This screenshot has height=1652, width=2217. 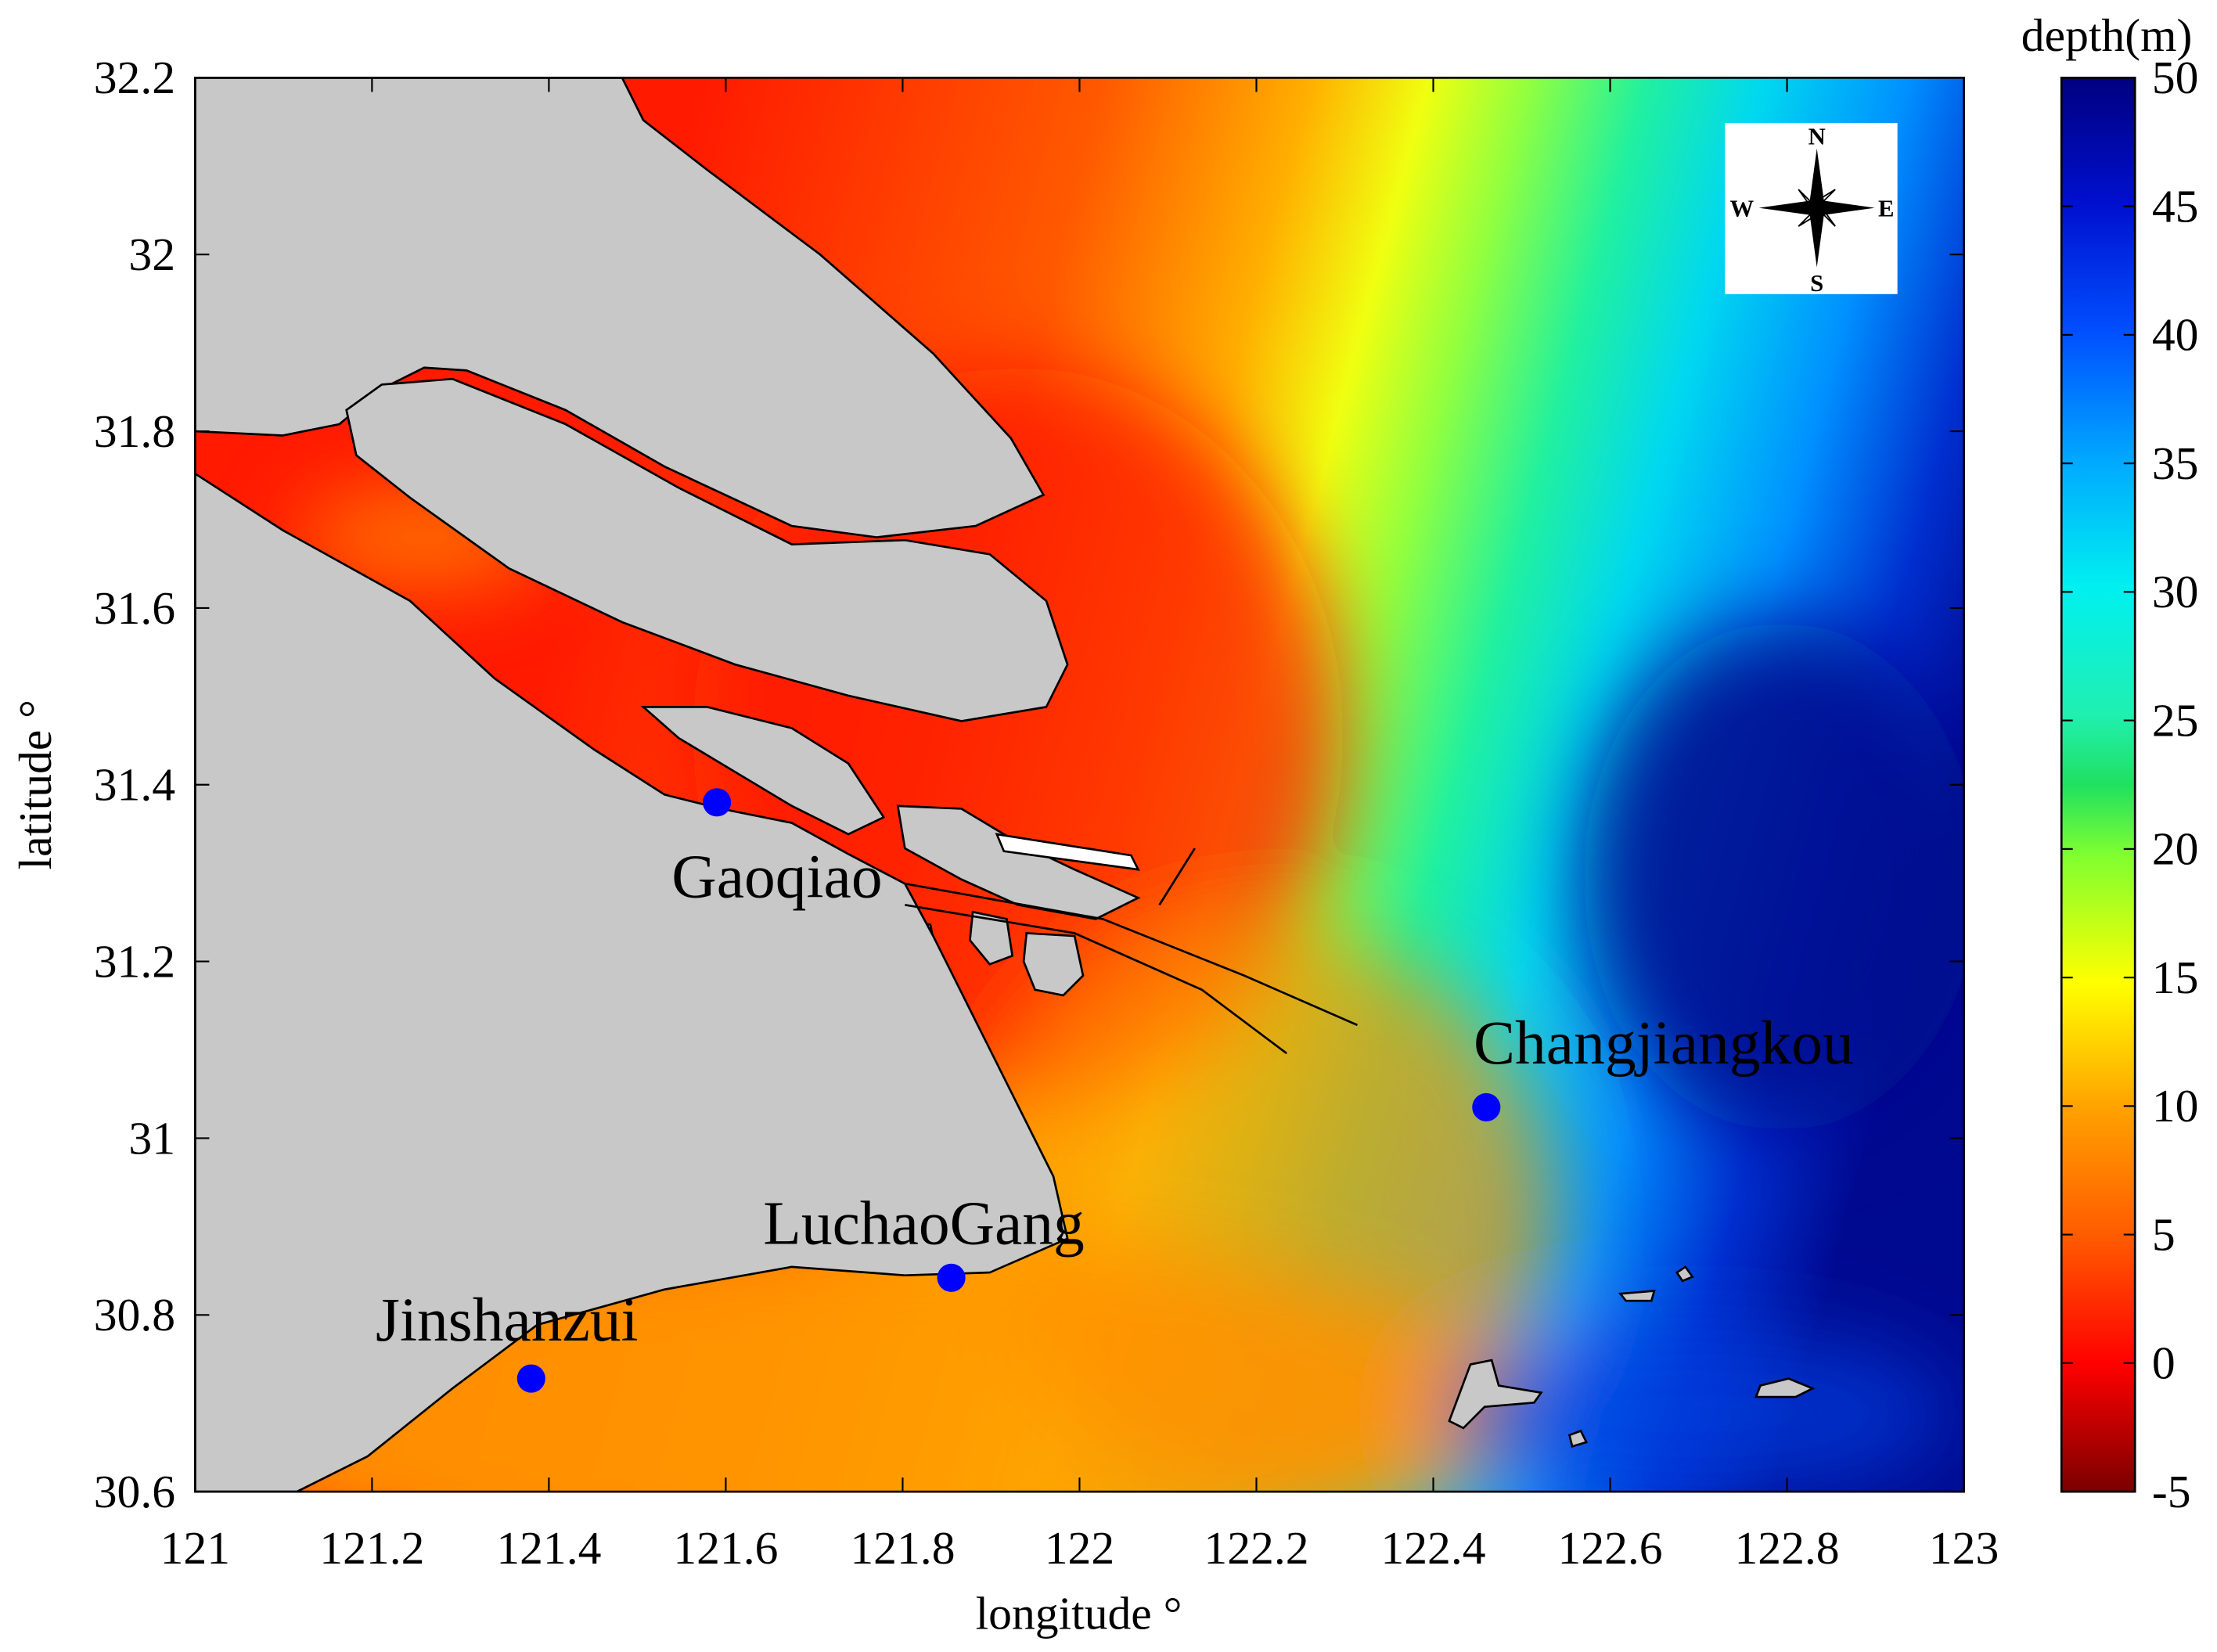 I want to click on colorbar-tick-label: 50, so click(x=2175, y=77).